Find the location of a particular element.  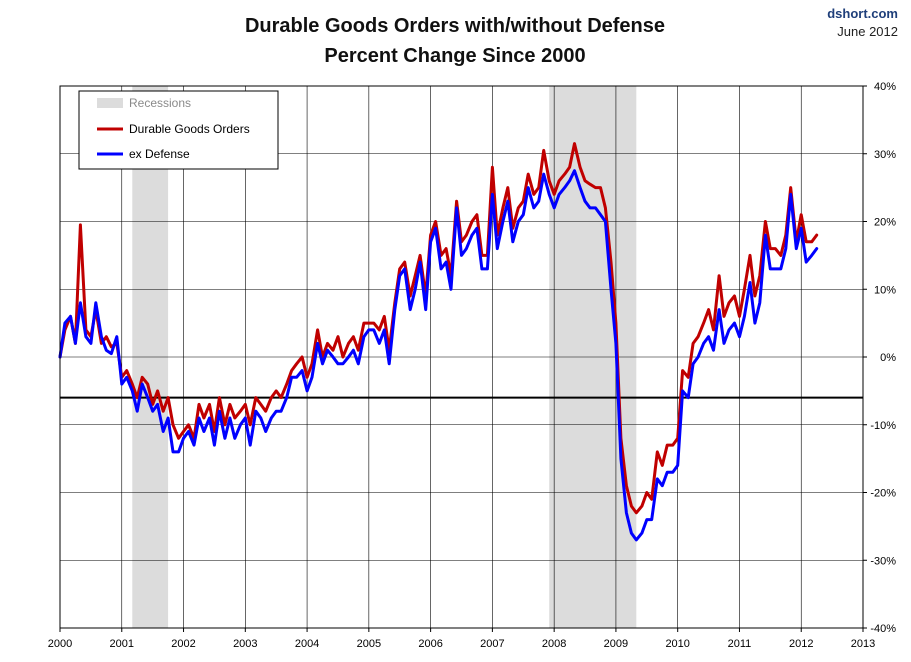

y-tick-label: 40% is located at coordinates (885, 87).